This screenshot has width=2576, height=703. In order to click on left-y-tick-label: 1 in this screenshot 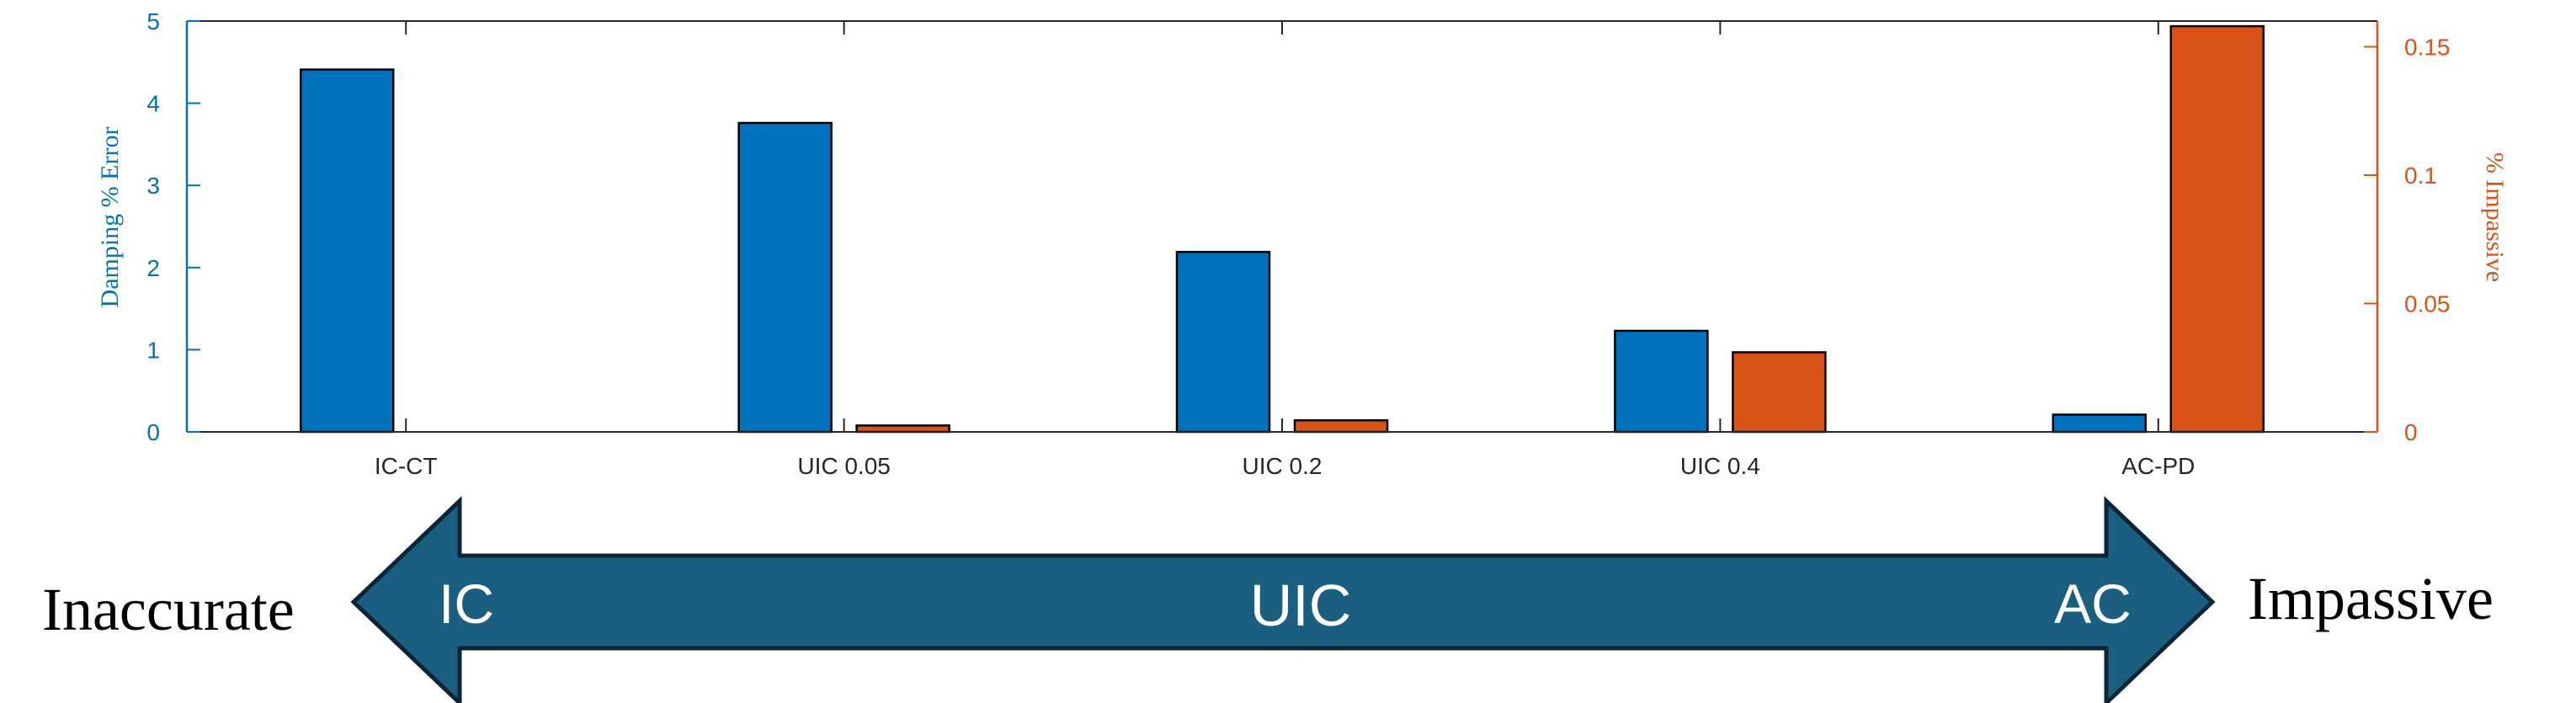, I will do `click(153, 350)`.